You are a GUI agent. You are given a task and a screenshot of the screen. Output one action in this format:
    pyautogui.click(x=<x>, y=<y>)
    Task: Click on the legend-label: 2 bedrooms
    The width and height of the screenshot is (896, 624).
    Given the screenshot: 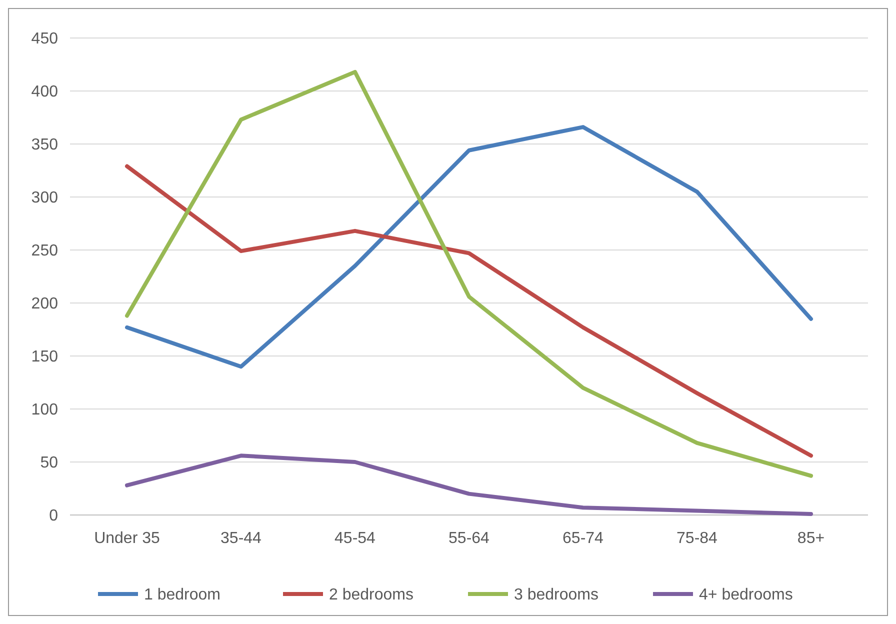 What is the action you would take?
    pyautogui.click(x=371, y=595)
    